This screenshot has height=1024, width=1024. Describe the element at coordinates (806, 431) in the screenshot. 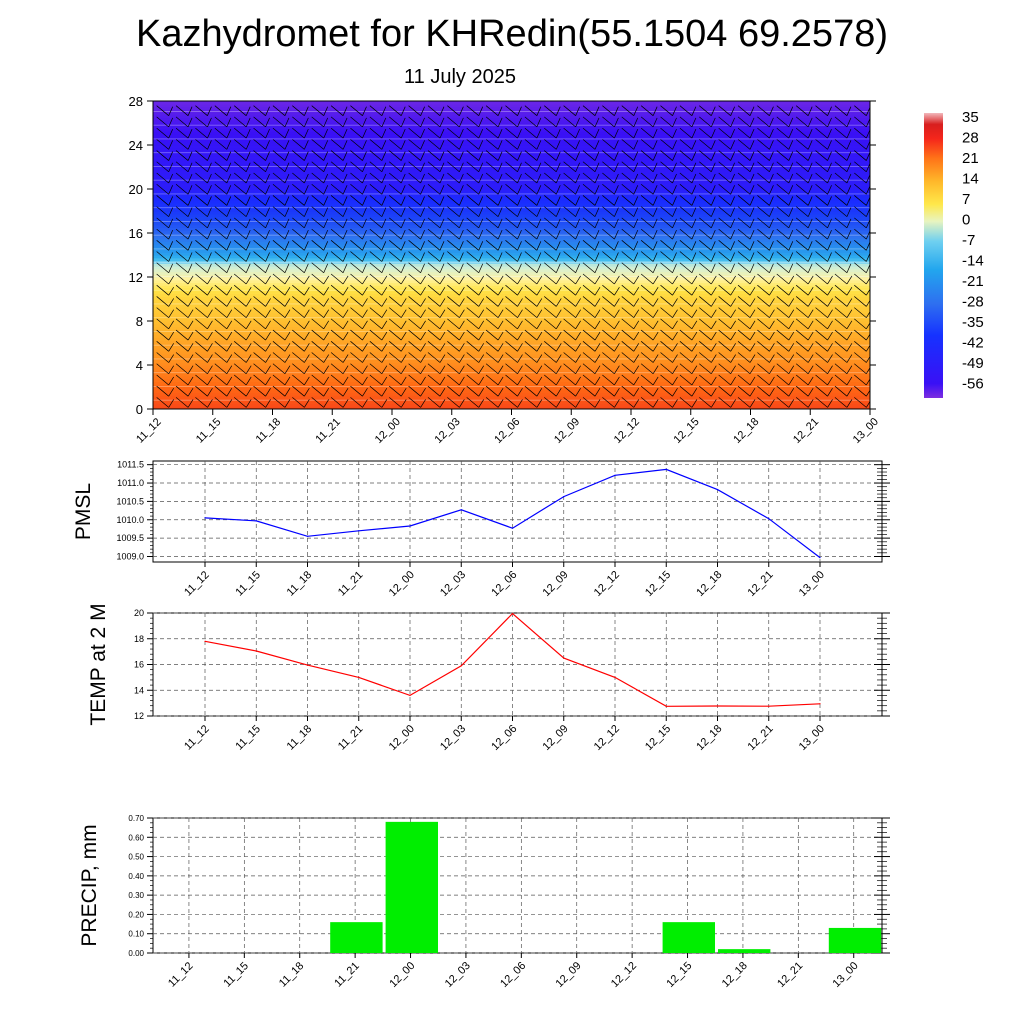

I see `x-tick-label: 12_21` at that location.